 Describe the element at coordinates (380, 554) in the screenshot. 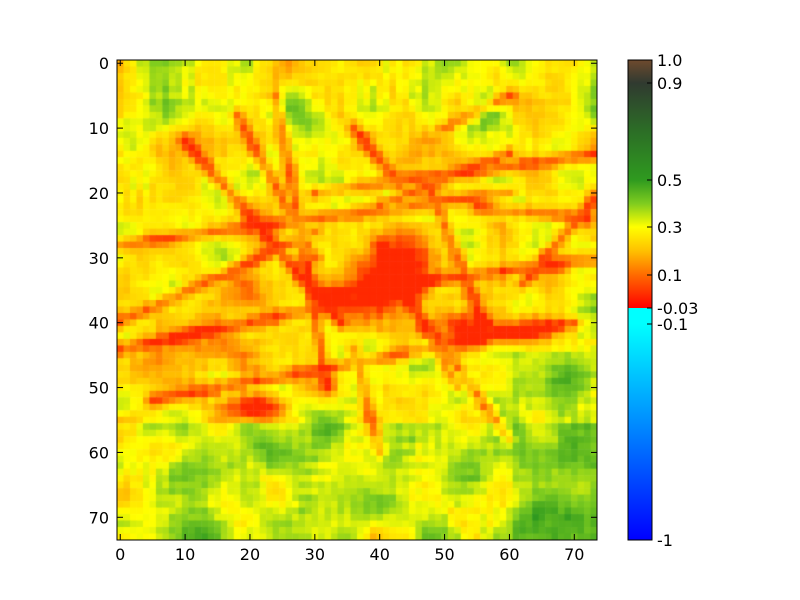

I see `x-tick-label: 40` at that location.